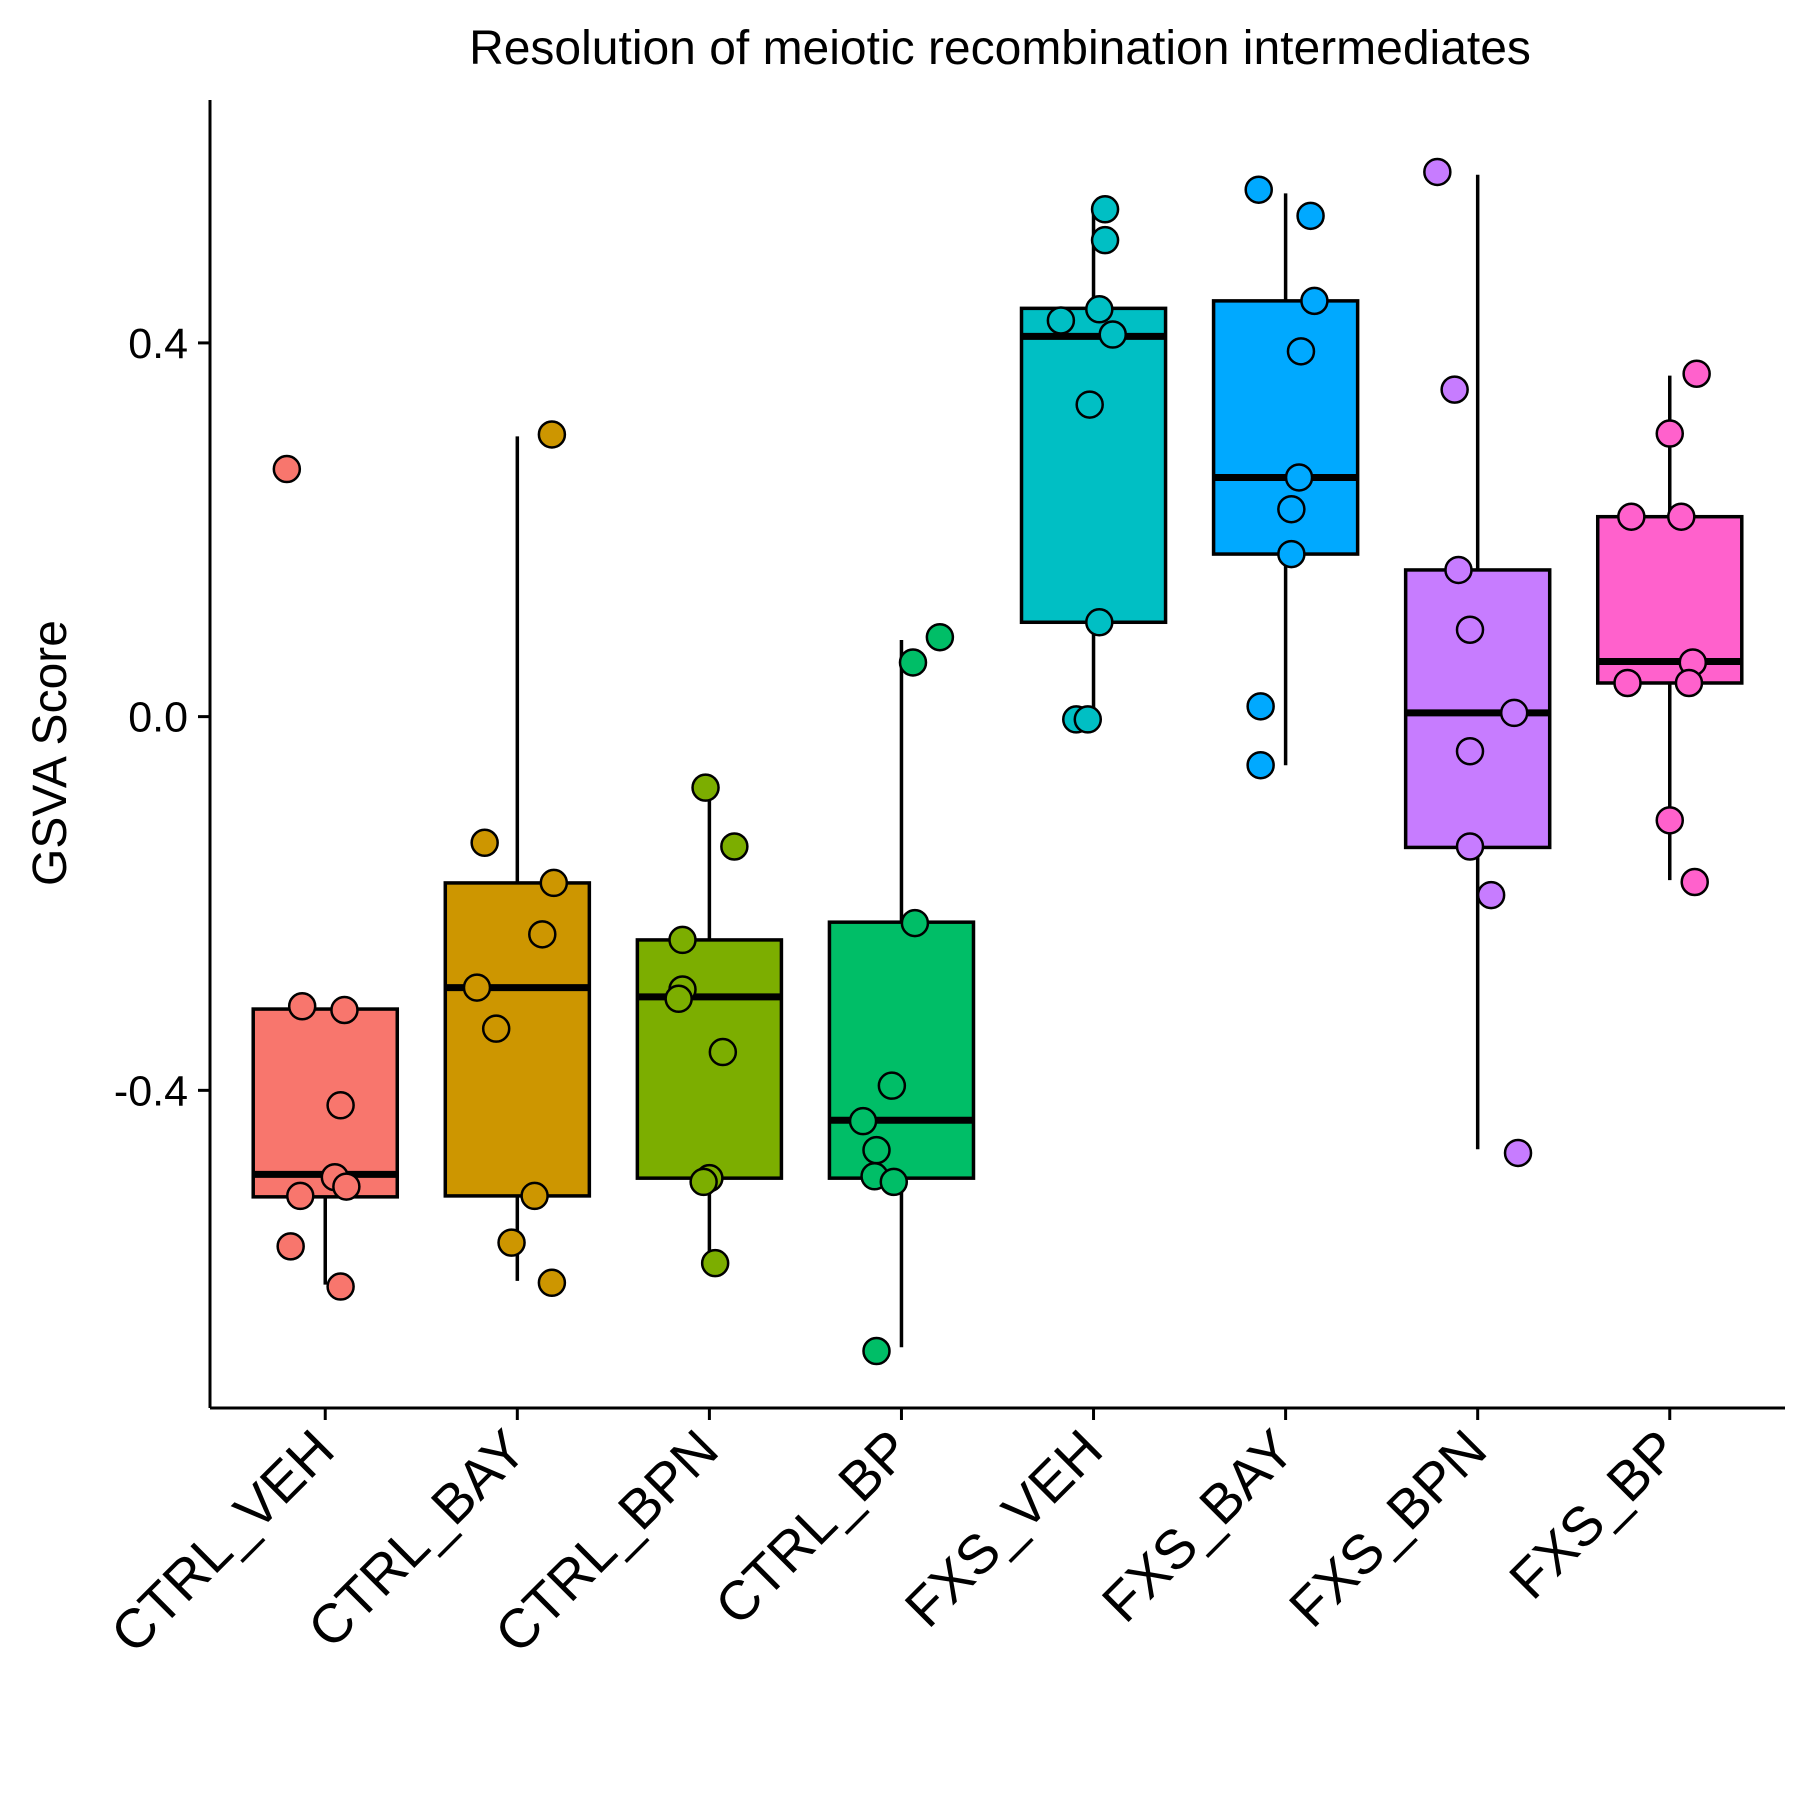  What do you see at coordinates (325, 877) in the screenshot?
I see `box-group-ctrl-veh` at bounding box center [325, 877].